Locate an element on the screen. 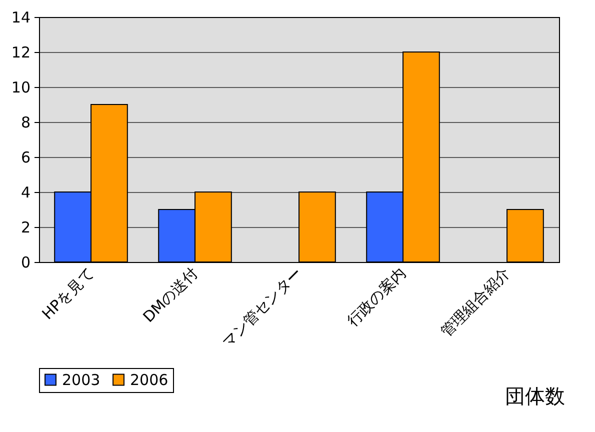 Image resolution: width=595 pixels, height=432 pixels. y-tick-label: 6 is located at coordinates (25, 157).